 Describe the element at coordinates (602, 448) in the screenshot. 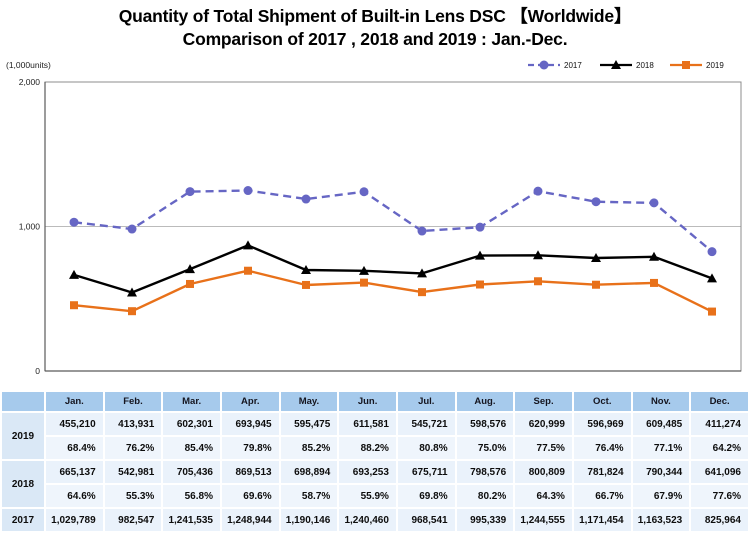

I see `percent-cell: 76.4%` at that location.